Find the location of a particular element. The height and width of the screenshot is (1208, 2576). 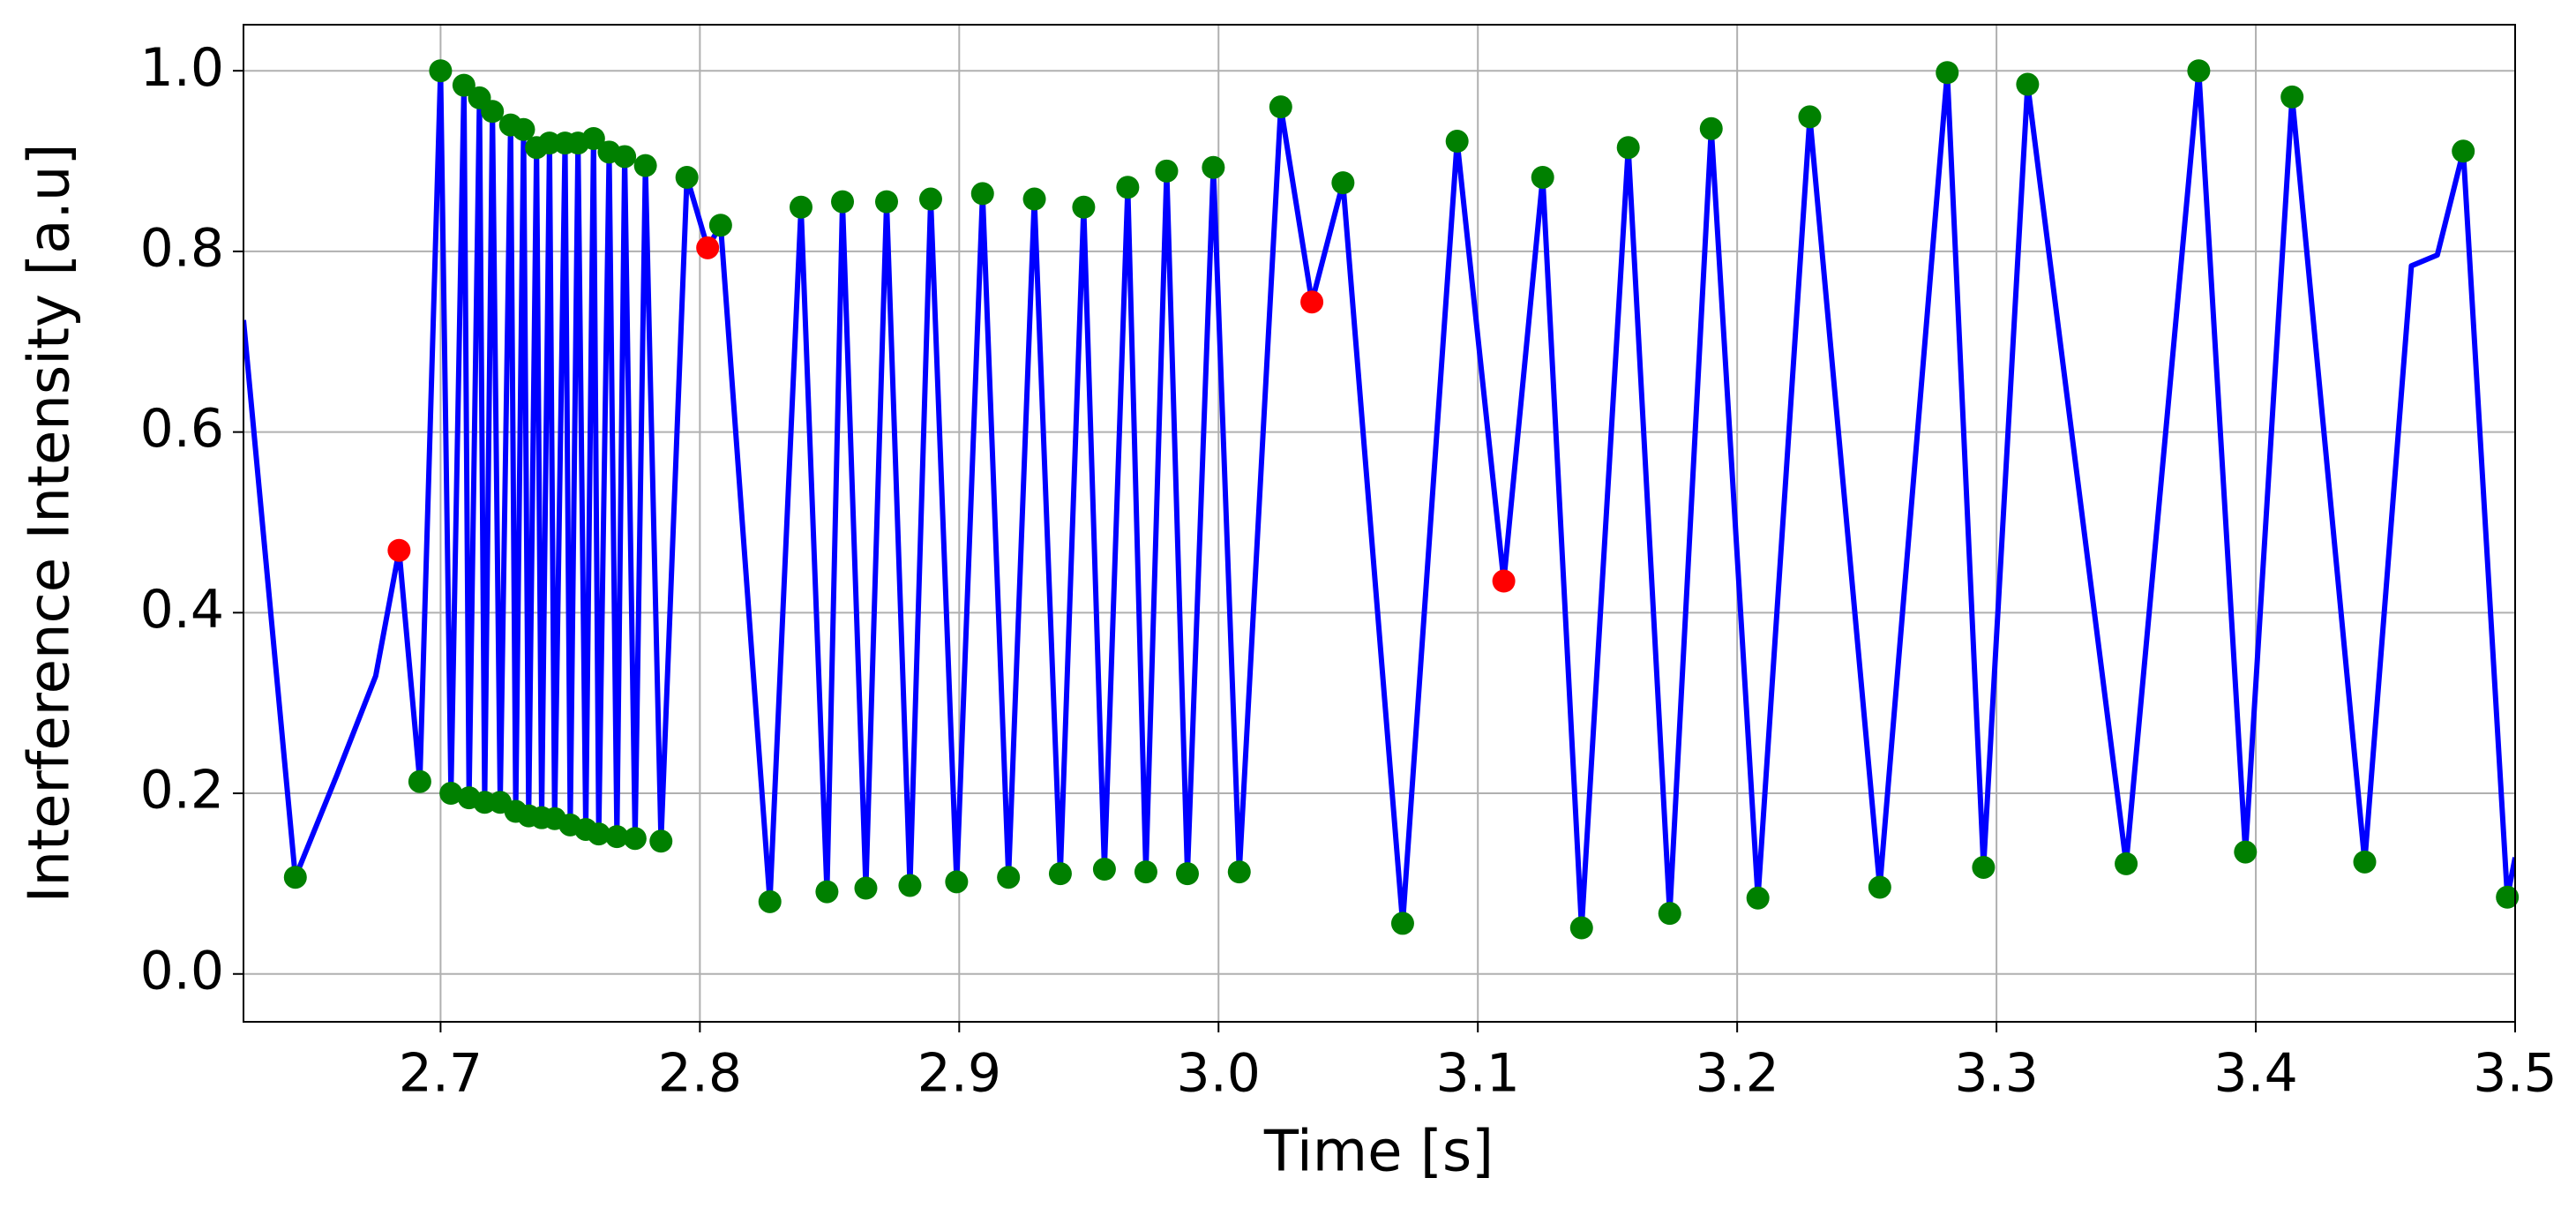

y-tick-label: 0.0 is located at coordinates (182, 971).